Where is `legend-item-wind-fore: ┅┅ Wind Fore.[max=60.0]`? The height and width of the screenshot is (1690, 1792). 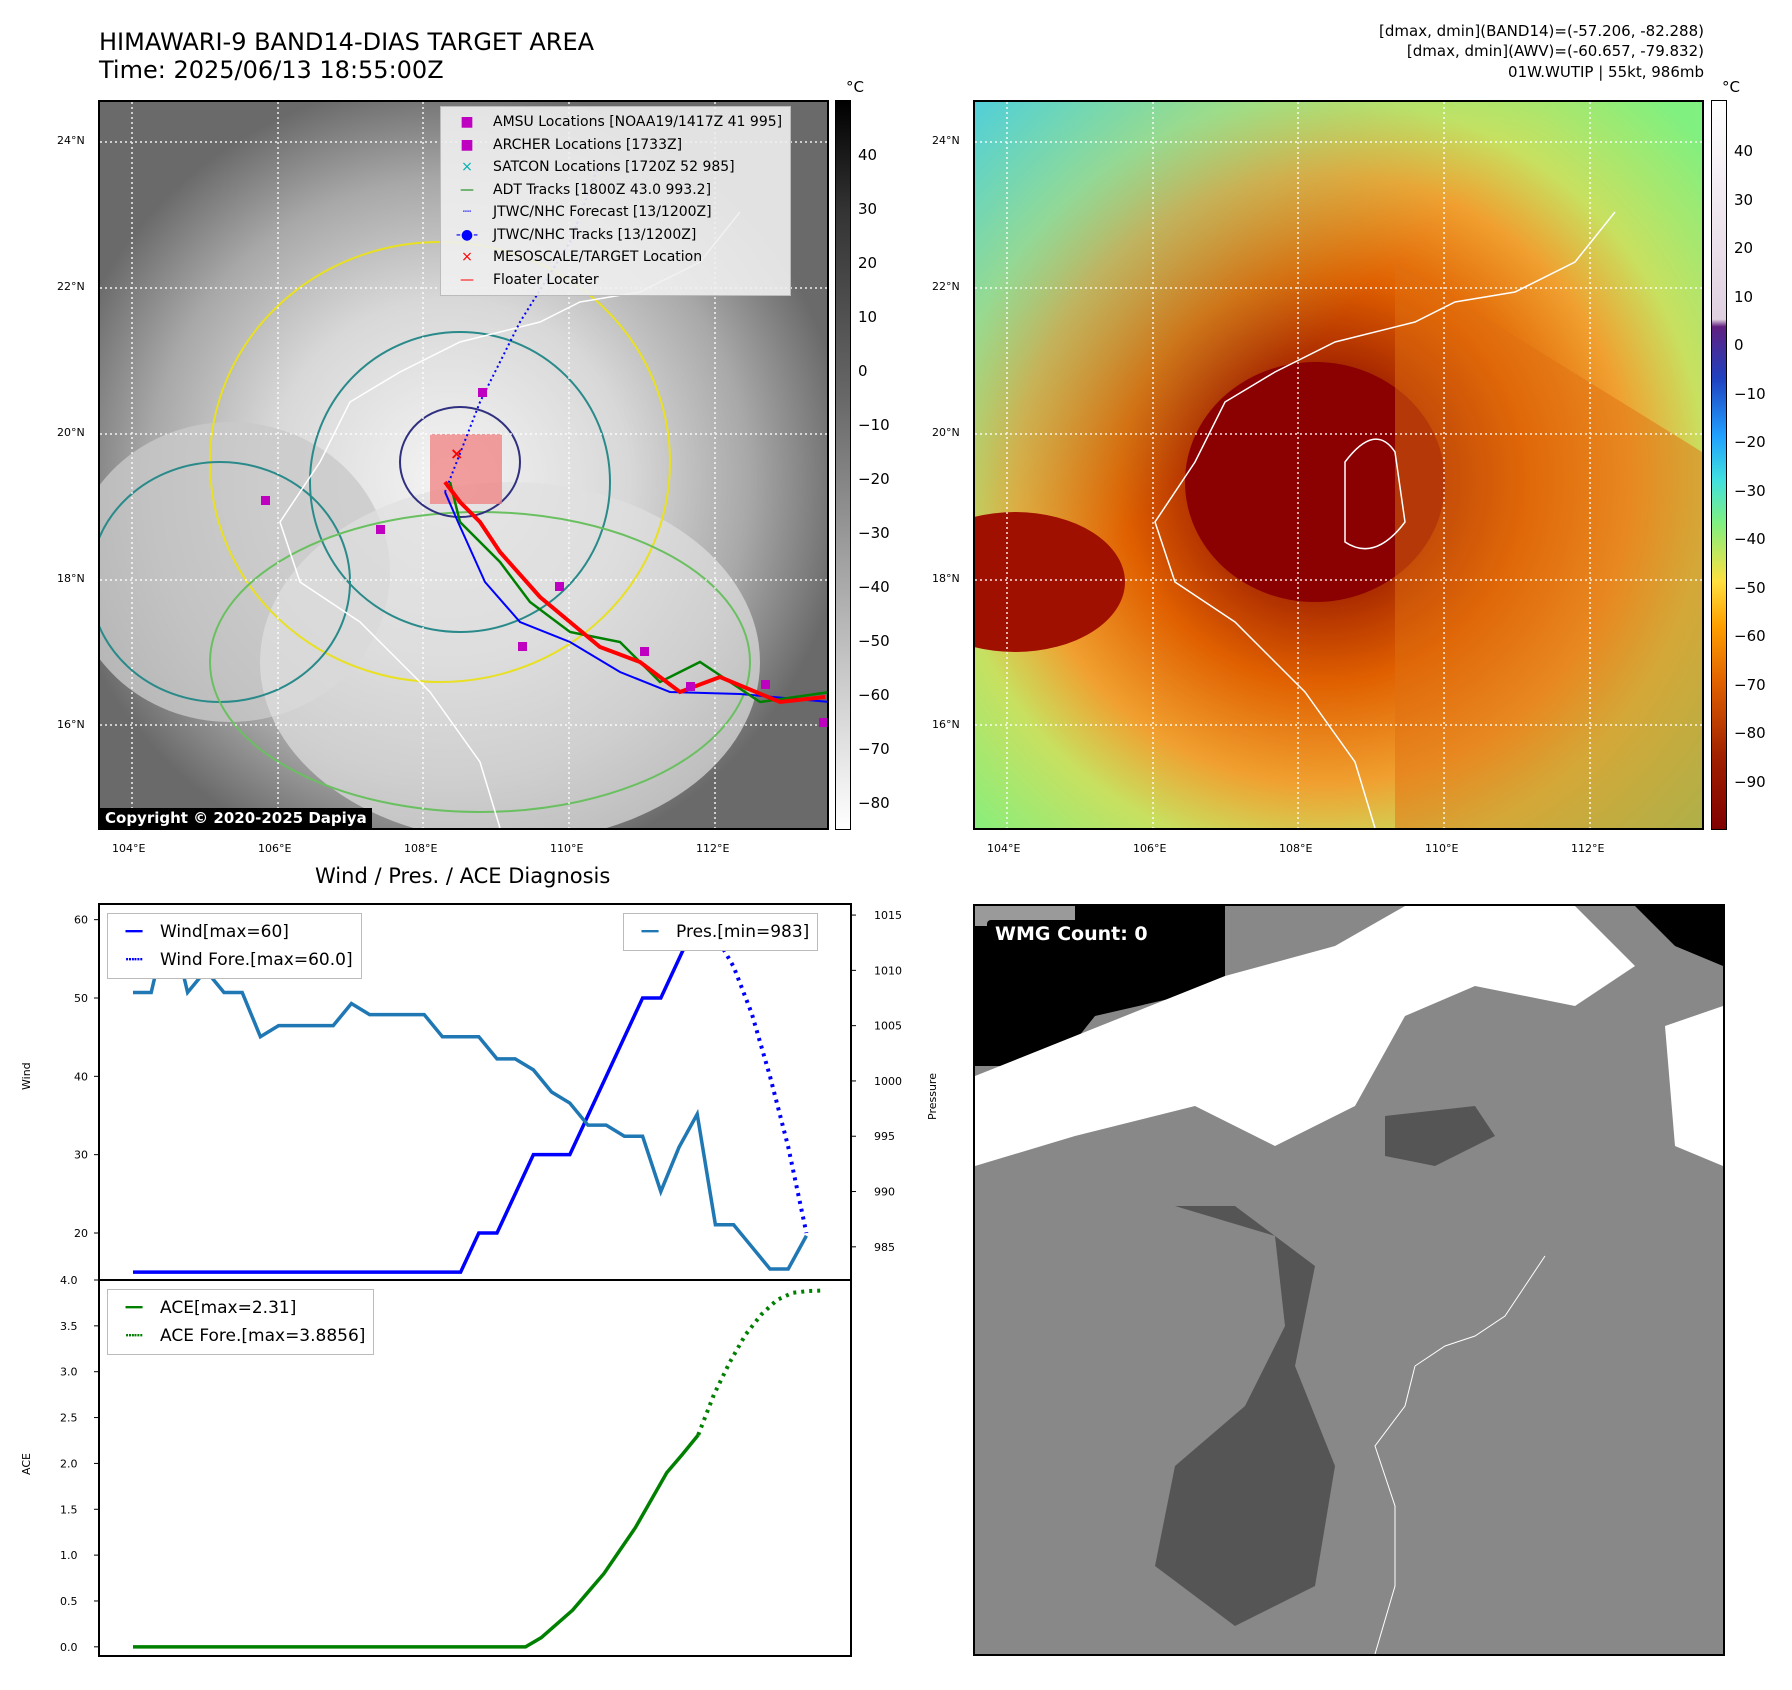 legend-item-wind-fore: ┅┅ Wind Fore.[max=60.0] is located at coordinates (234, 960).